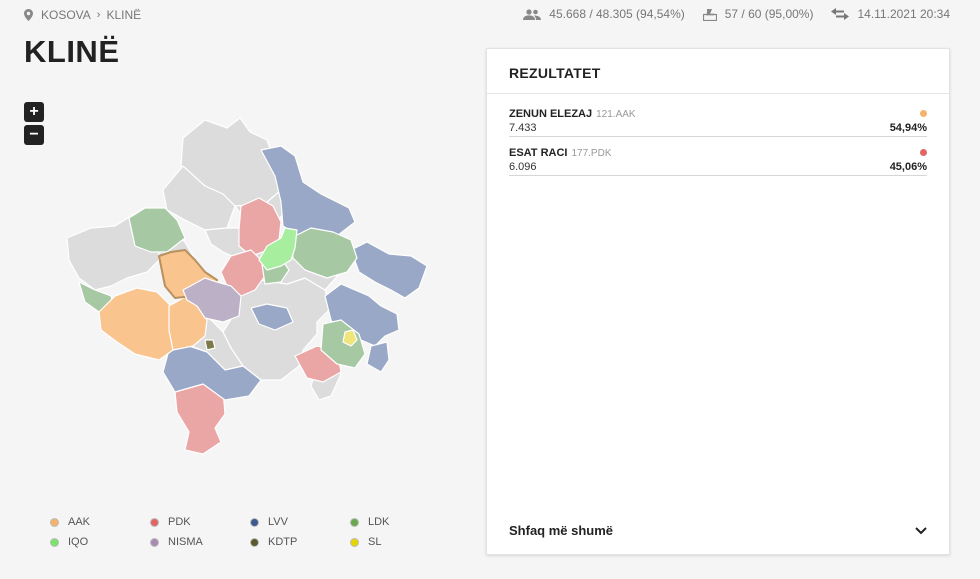 This screenshot has width=980, height=579. What do you see at coordinates (300, 542) in the screenshot?
I see `legend-item-kdtp: KDTP` at bounding box center [300, 542].